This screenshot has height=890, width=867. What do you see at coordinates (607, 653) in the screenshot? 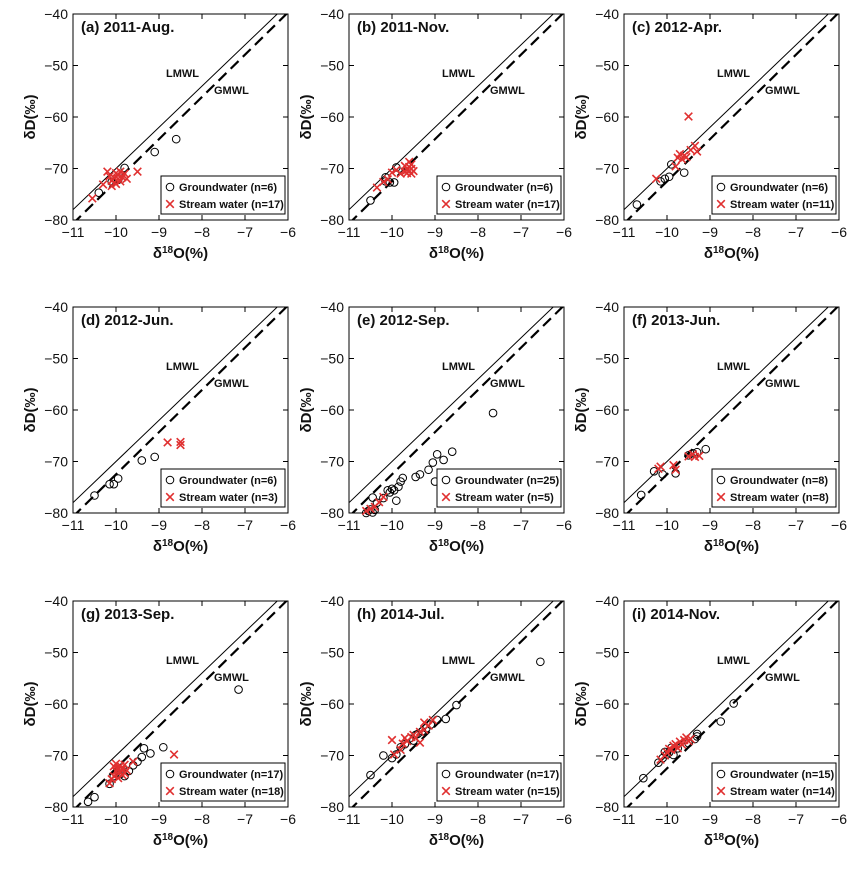
I see `y-tick-label: −50` at bounding box center [607, 653].